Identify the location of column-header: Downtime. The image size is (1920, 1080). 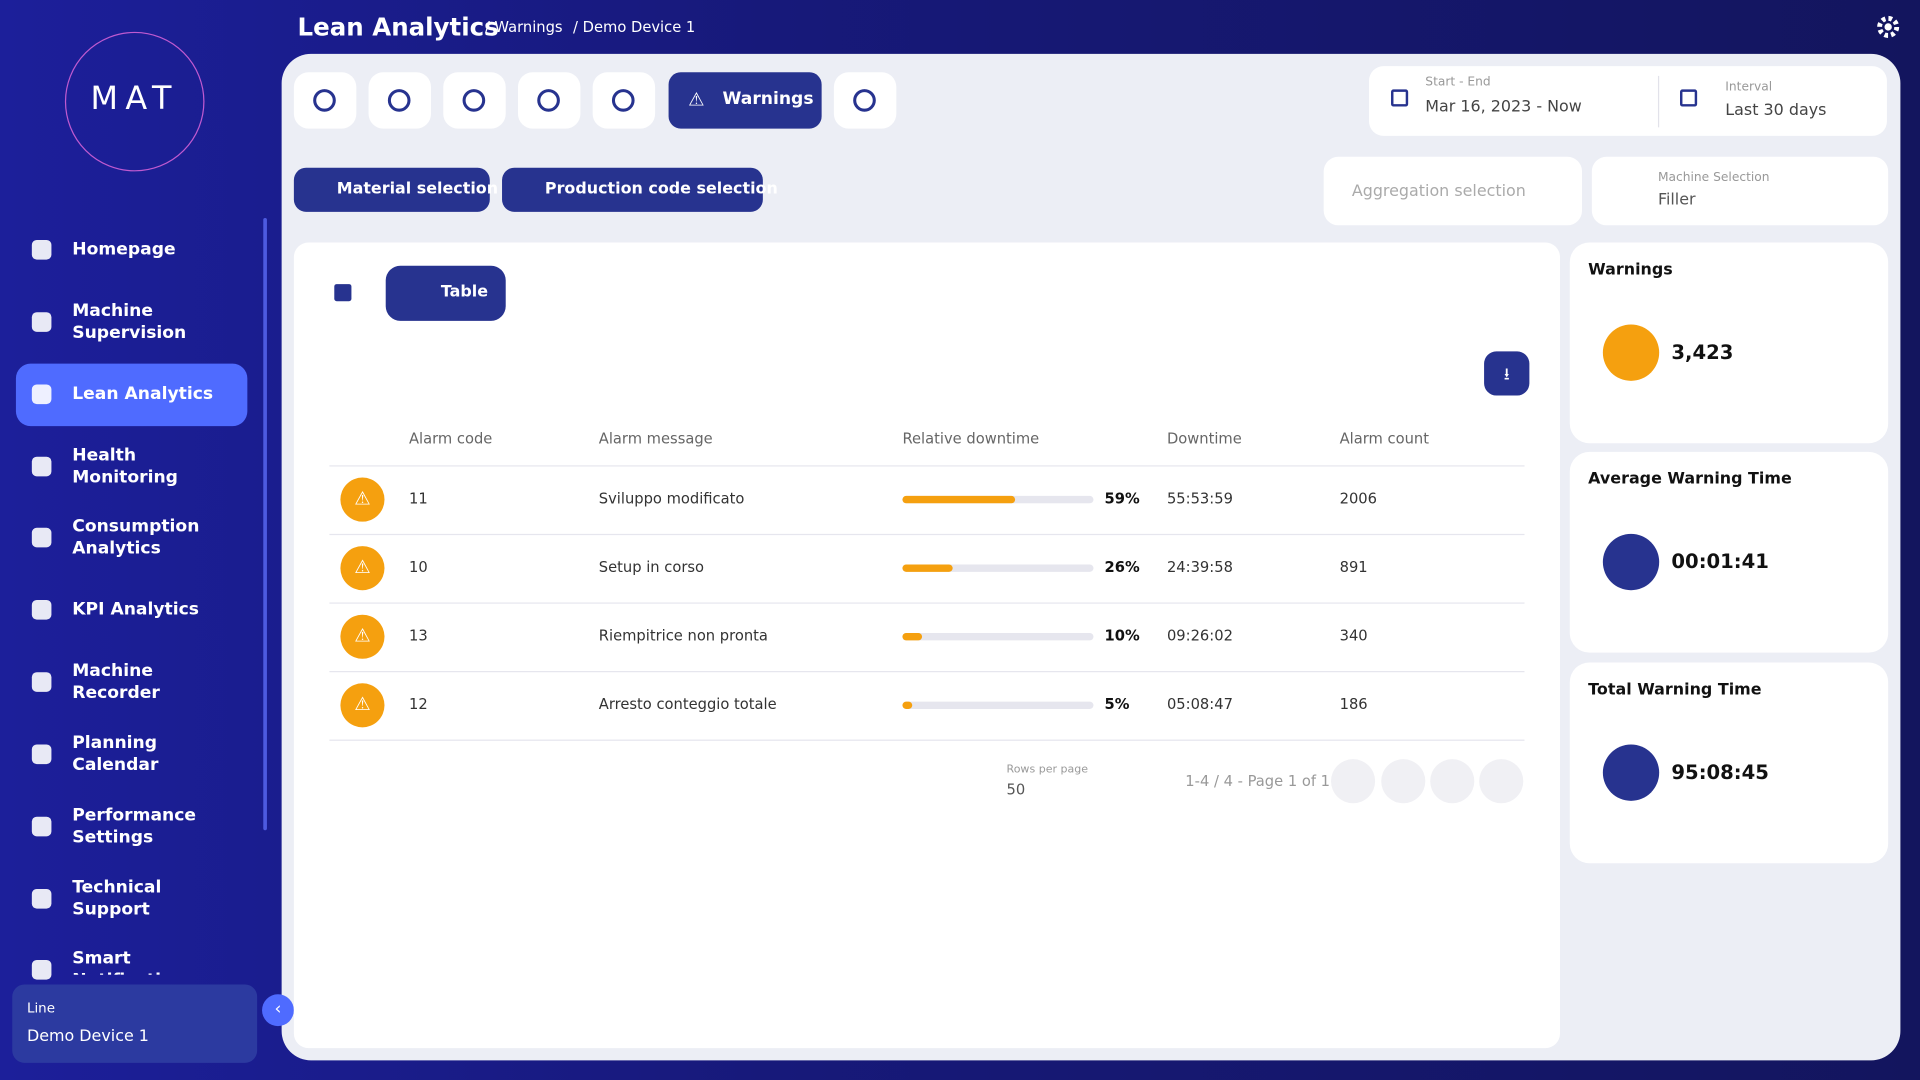
(1204, 438).